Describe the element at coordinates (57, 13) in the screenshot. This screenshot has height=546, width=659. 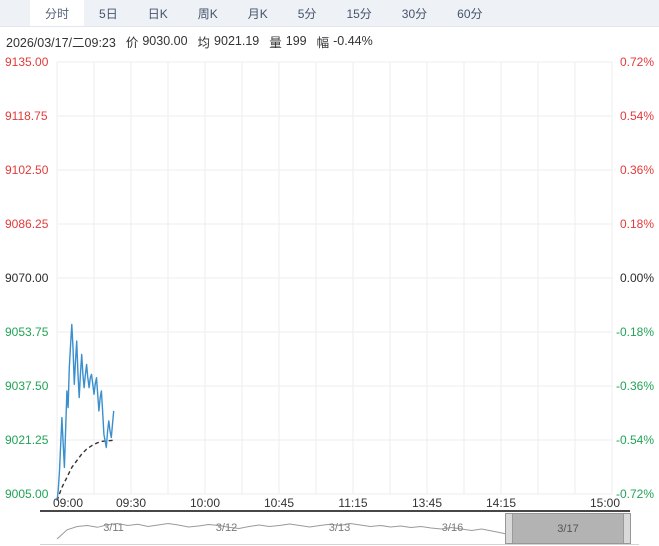
I see `tab-period-0: 分时` at that location.